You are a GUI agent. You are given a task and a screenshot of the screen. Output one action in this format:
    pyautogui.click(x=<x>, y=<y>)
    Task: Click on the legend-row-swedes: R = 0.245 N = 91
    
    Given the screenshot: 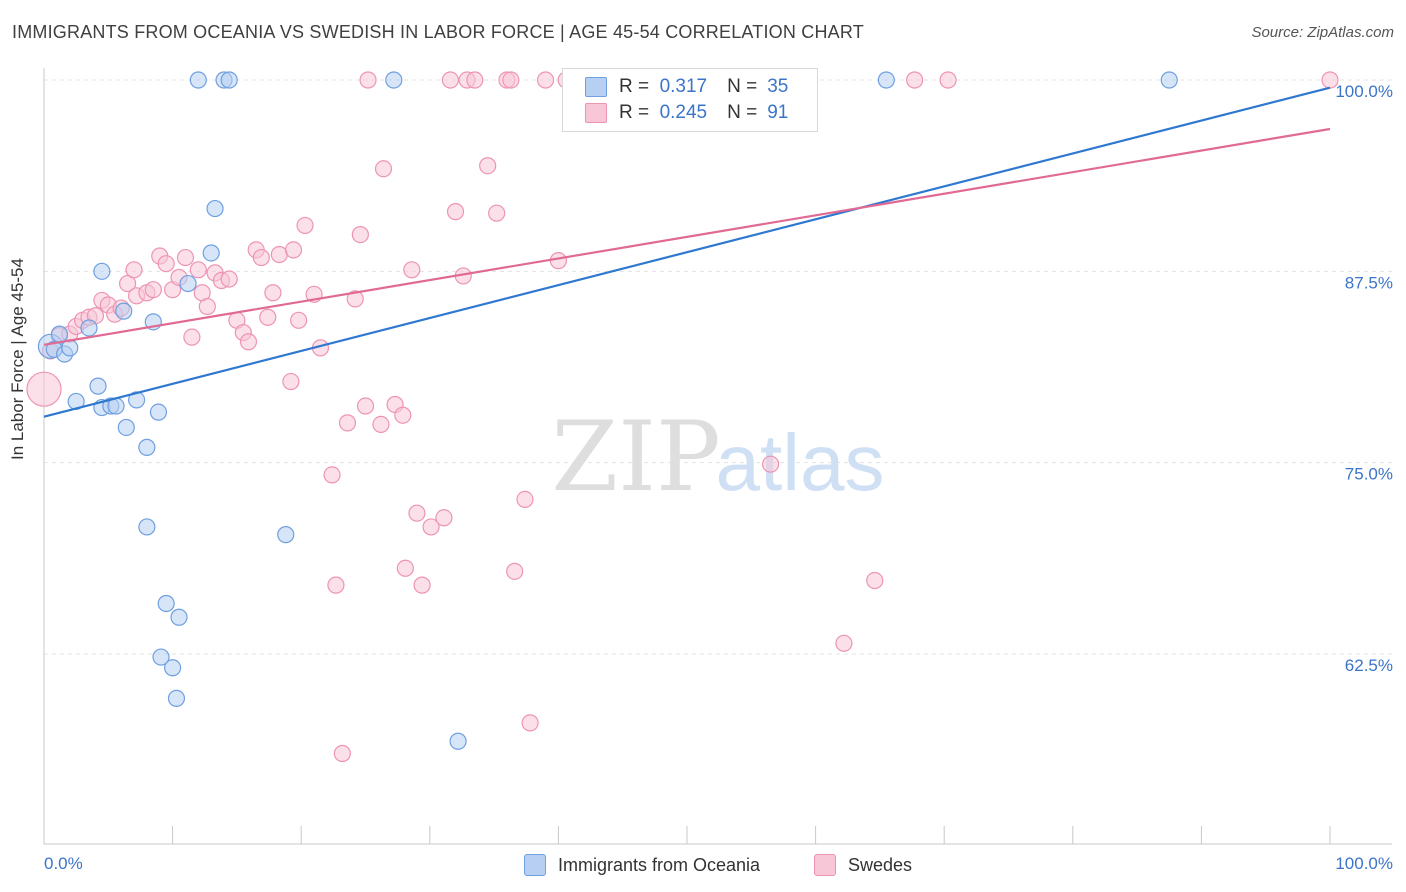 What is the action you would take?
    pyautogui.click(x=687, y=113)
    